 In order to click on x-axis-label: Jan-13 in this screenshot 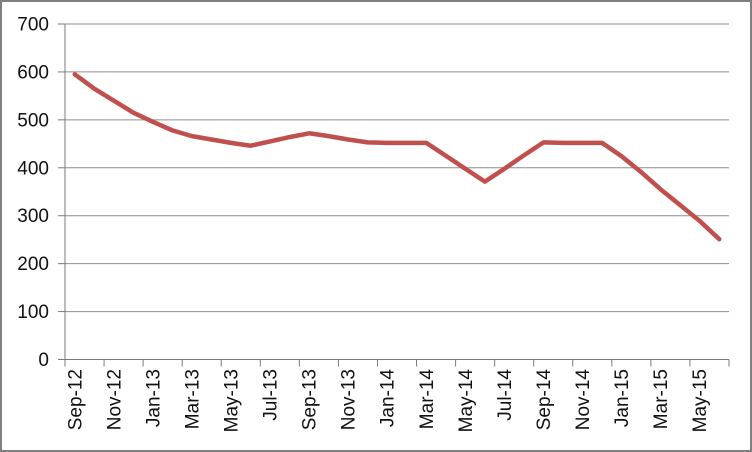, I will do `click(153, 398)`.